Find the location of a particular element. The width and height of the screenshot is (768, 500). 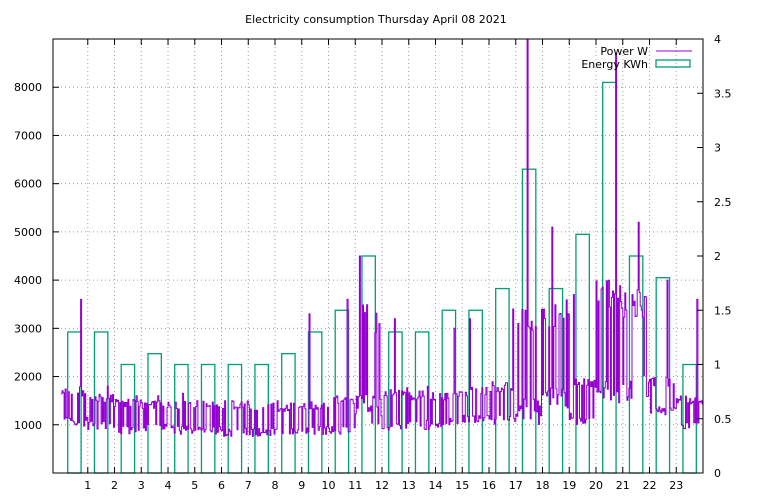

x-tick-label: 12 is located at coordinates (382, 485).